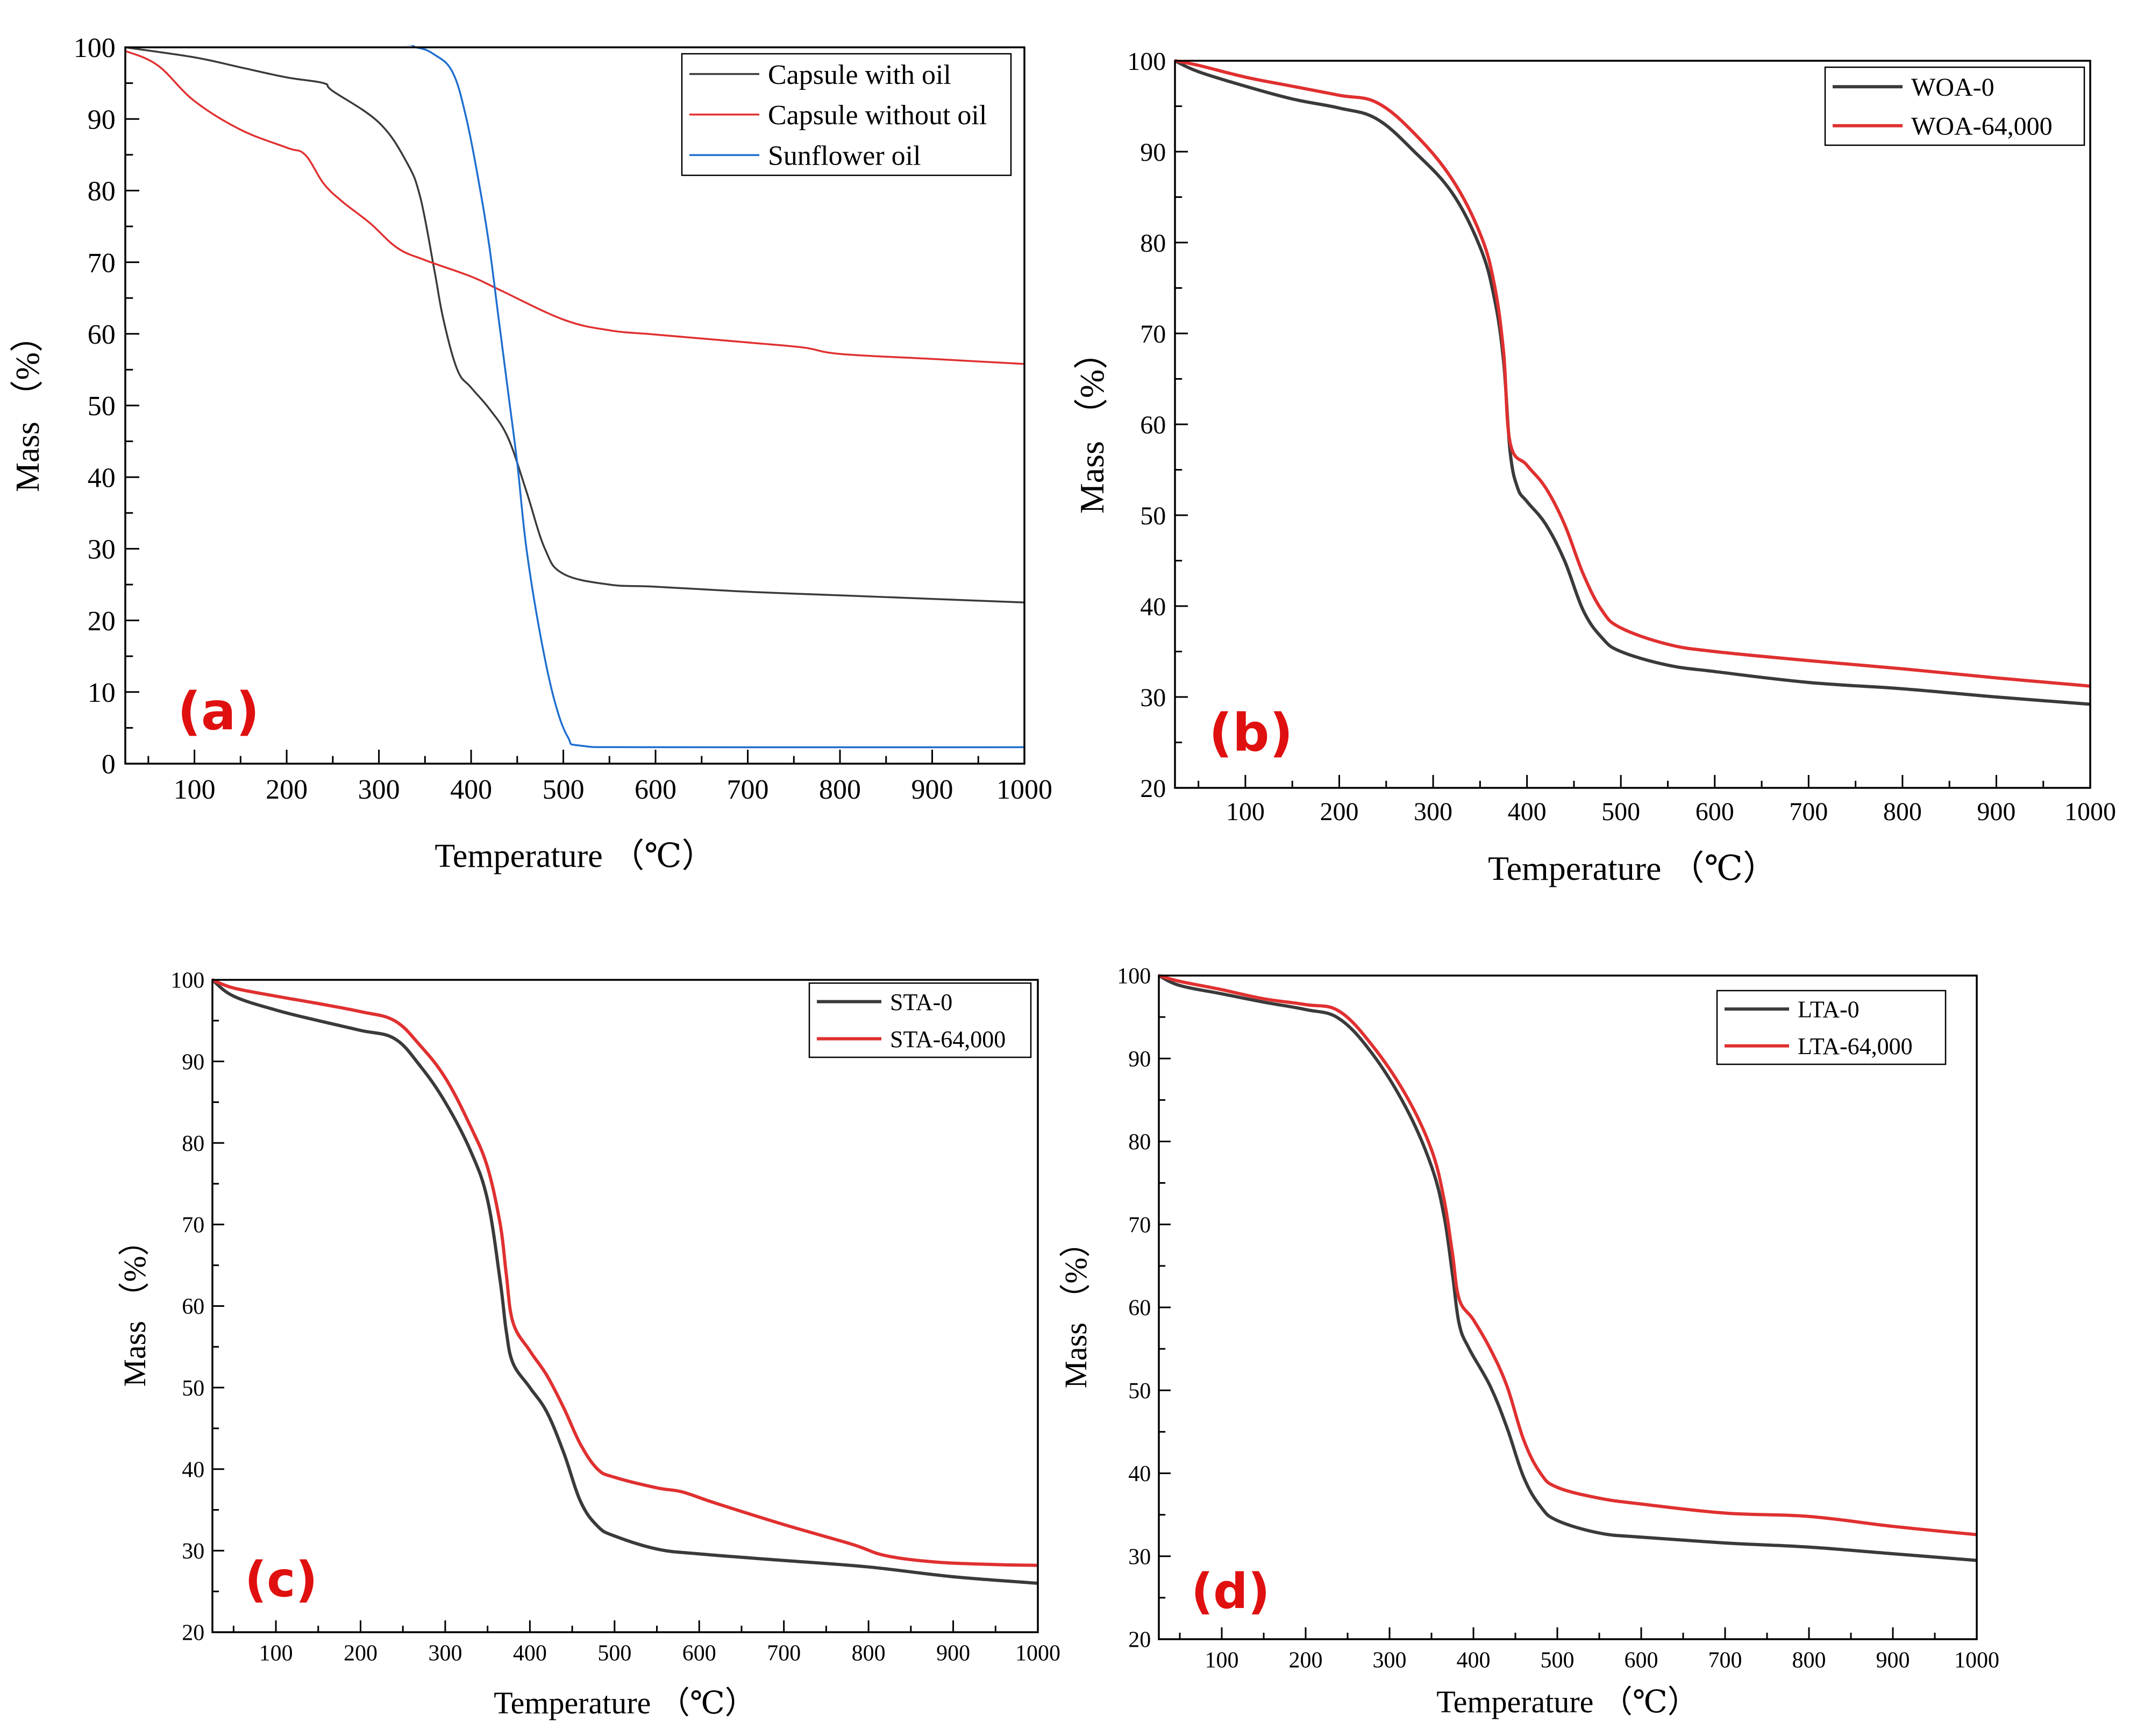  Describe the element at coordinates (921, 1002) in the screenshot. I see `legend-label: STA-0` at that location.